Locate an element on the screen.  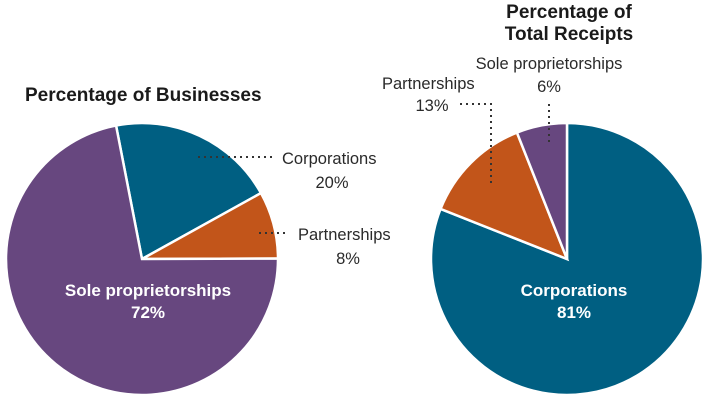
receipts-chart-title-line-2: Total Receipts is located at coordinates (569, 34).